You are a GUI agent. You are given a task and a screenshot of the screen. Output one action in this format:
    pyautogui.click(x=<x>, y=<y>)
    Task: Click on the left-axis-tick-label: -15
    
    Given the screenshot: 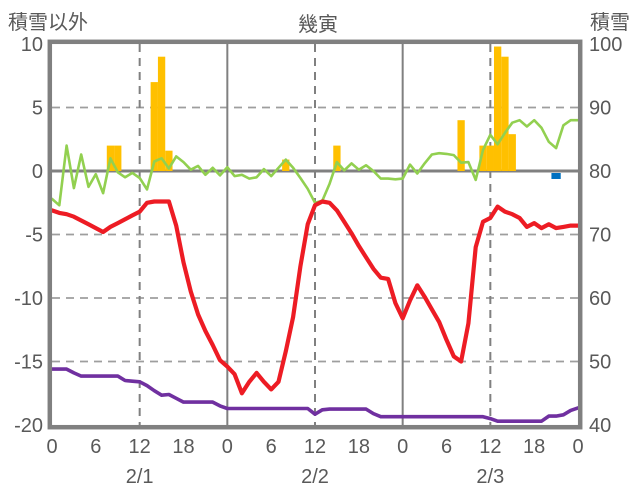 What is the action you would take?
    pyautogui.click(x=28, y=363)
    